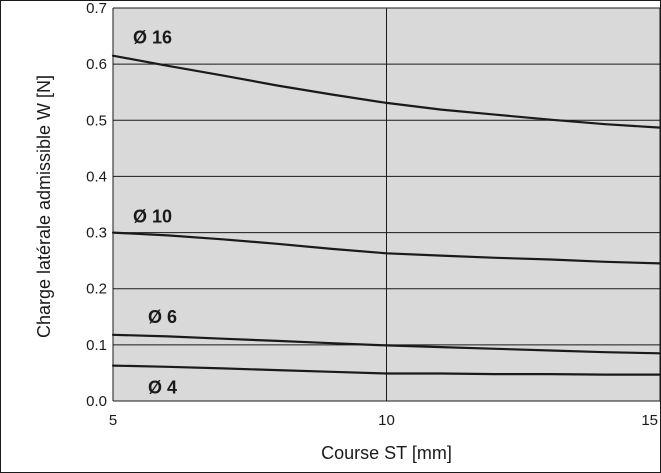 This screenshot has height=473, width=661. Describe the element at coordinates (386, 420) in the screenshot. I see `x-tick-label: 10` at that location.